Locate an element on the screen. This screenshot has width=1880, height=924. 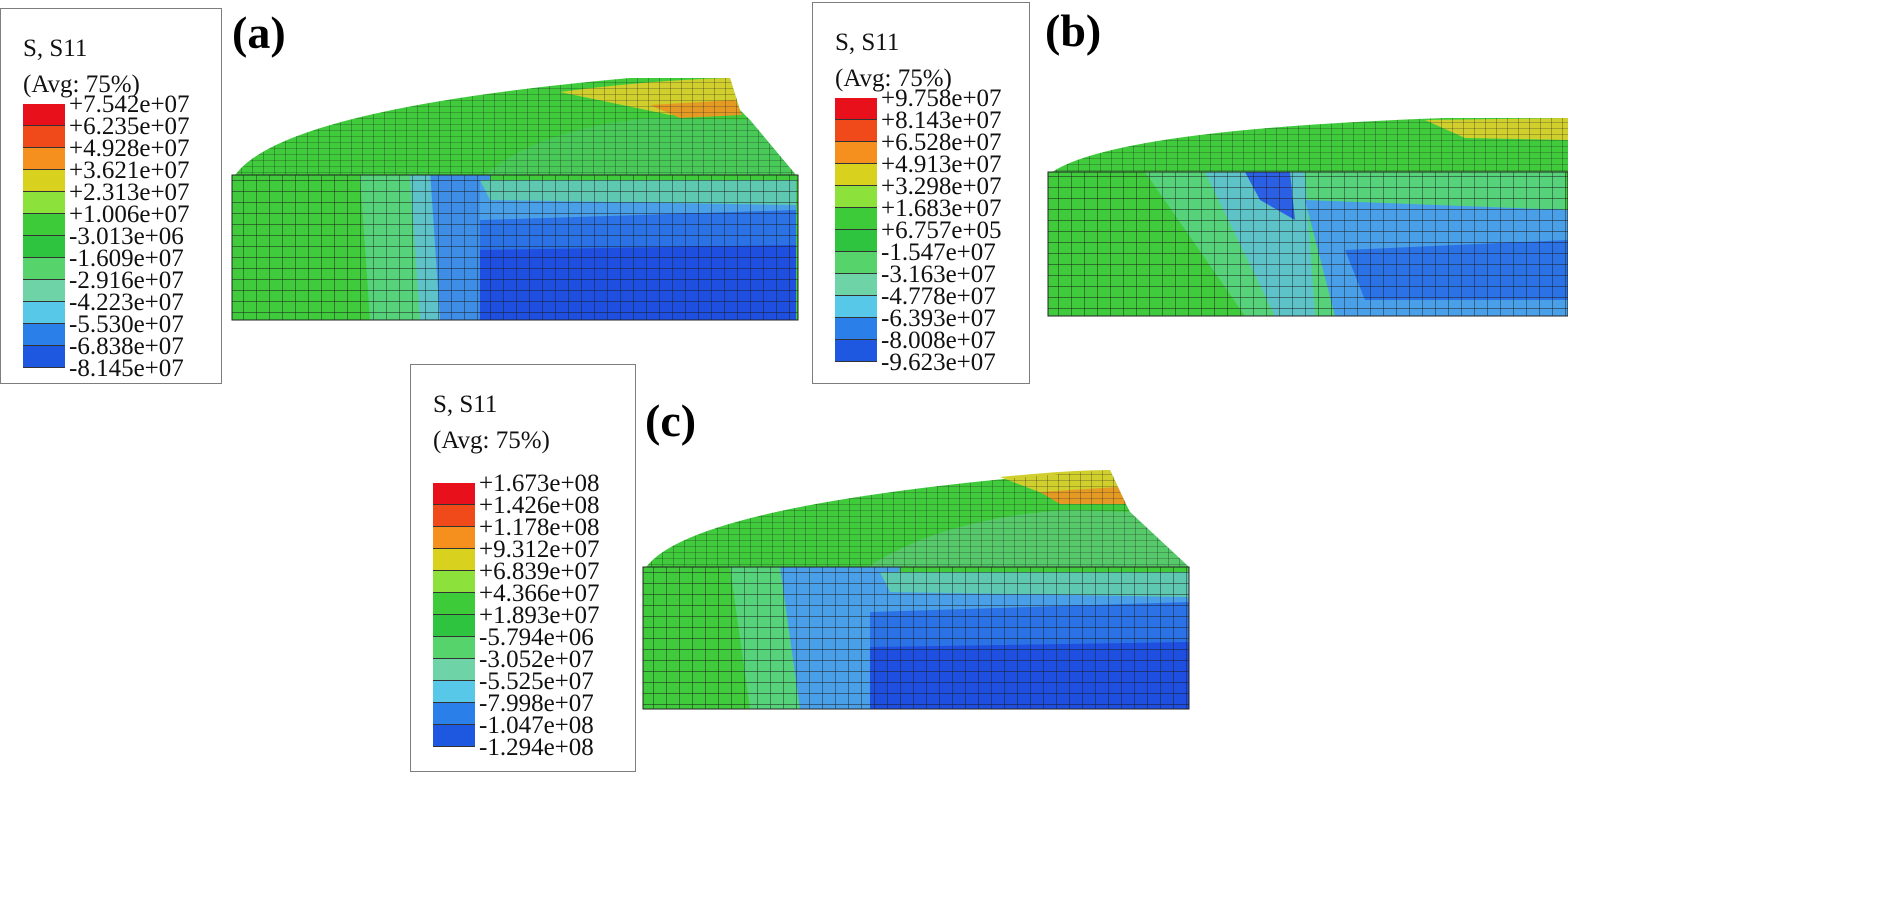
panel-label-a: (a) is located at coordinates (259, 32).